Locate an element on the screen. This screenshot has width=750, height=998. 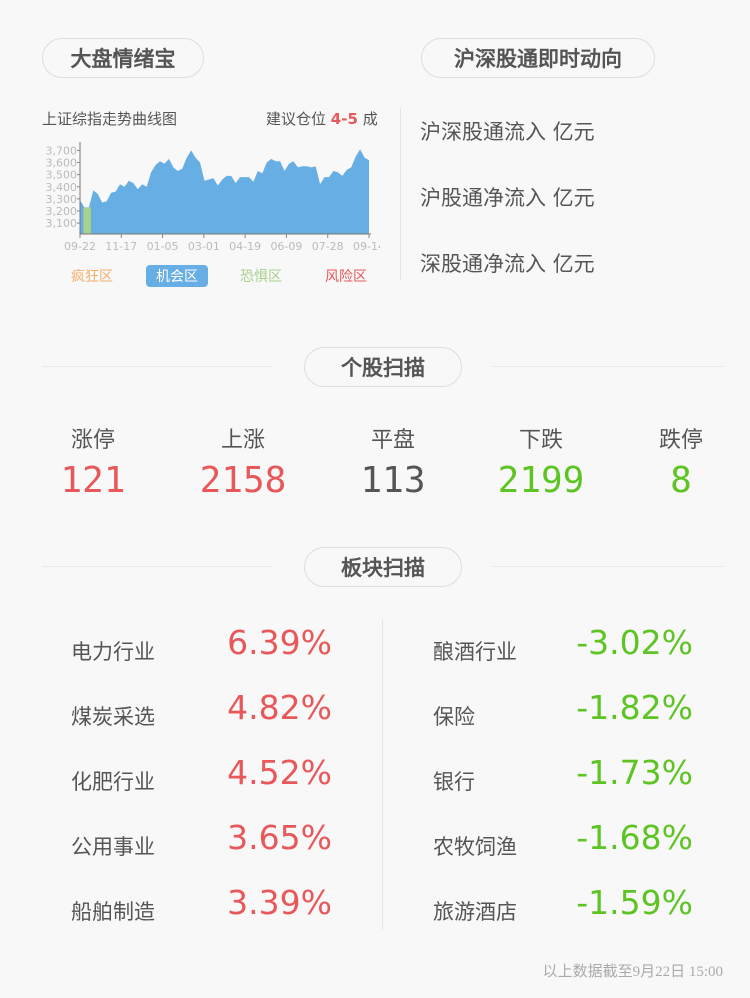
flow-row: 沪深股通流入 亿元 is located at coordinates (507, 132).